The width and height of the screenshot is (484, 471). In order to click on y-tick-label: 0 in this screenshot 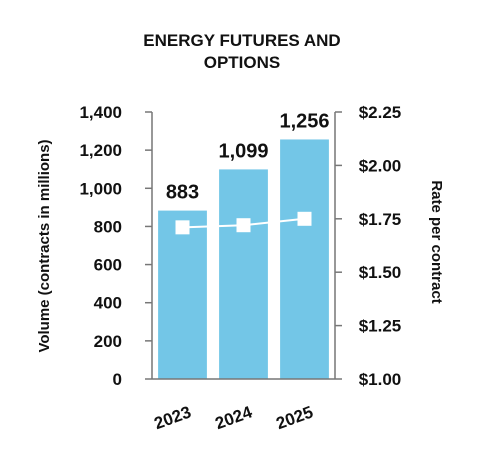, I will do `click(117, 379)`.